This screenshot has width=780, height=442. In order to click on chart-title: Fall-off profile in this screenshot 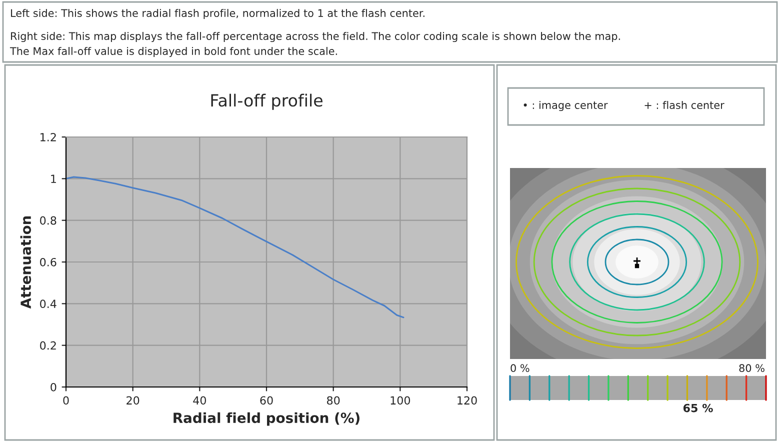, I will do `click(266, 102)`.